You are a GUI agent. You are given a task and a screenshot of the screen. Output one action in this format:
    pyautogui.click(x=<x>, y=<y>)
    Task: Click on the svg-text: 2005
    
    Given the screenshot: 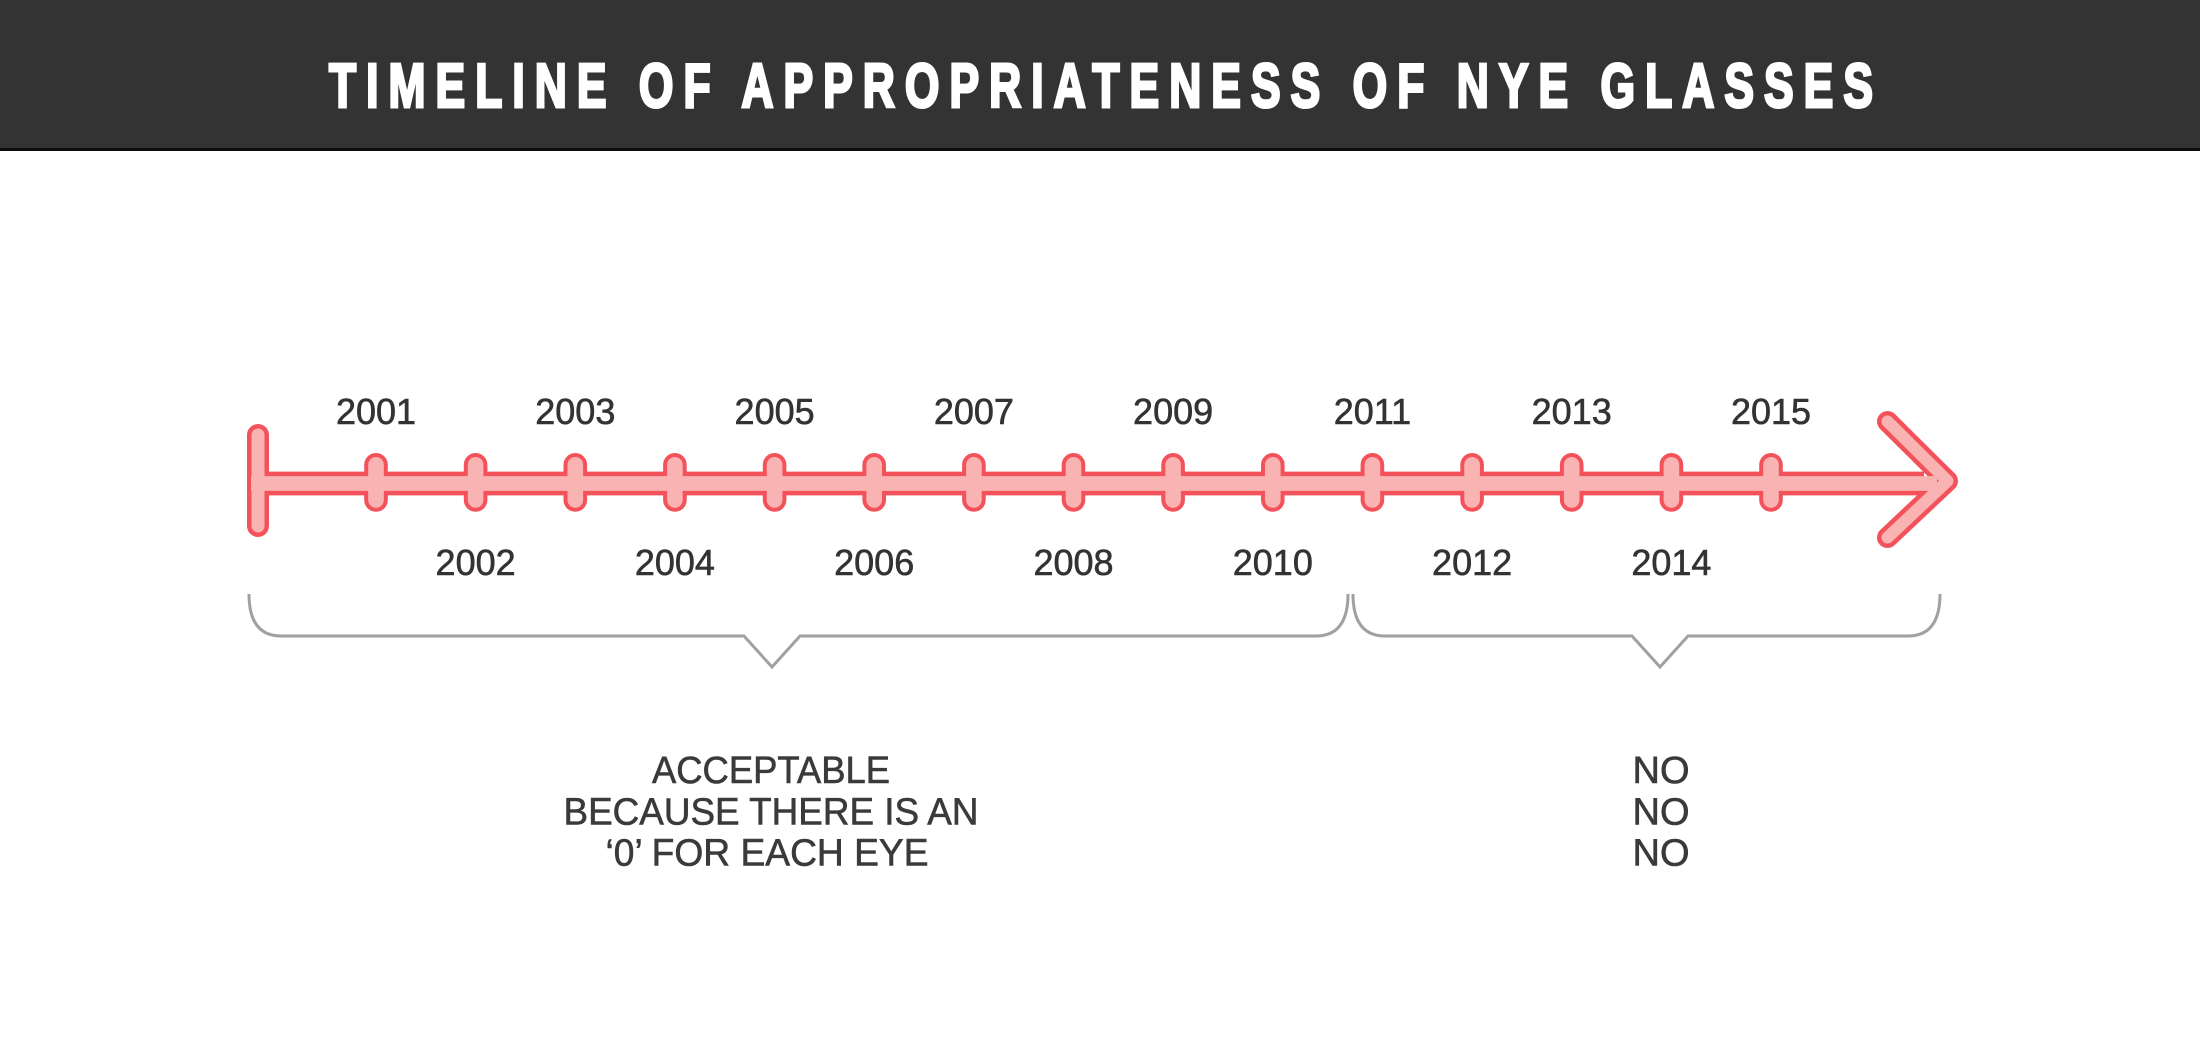 What is the action you would take?
    pyautogui.click(x=775, y=411)
    